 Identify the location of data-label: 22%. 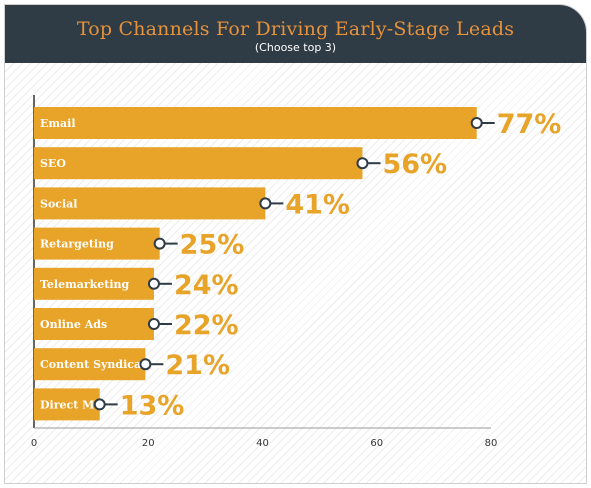
(206, 325).